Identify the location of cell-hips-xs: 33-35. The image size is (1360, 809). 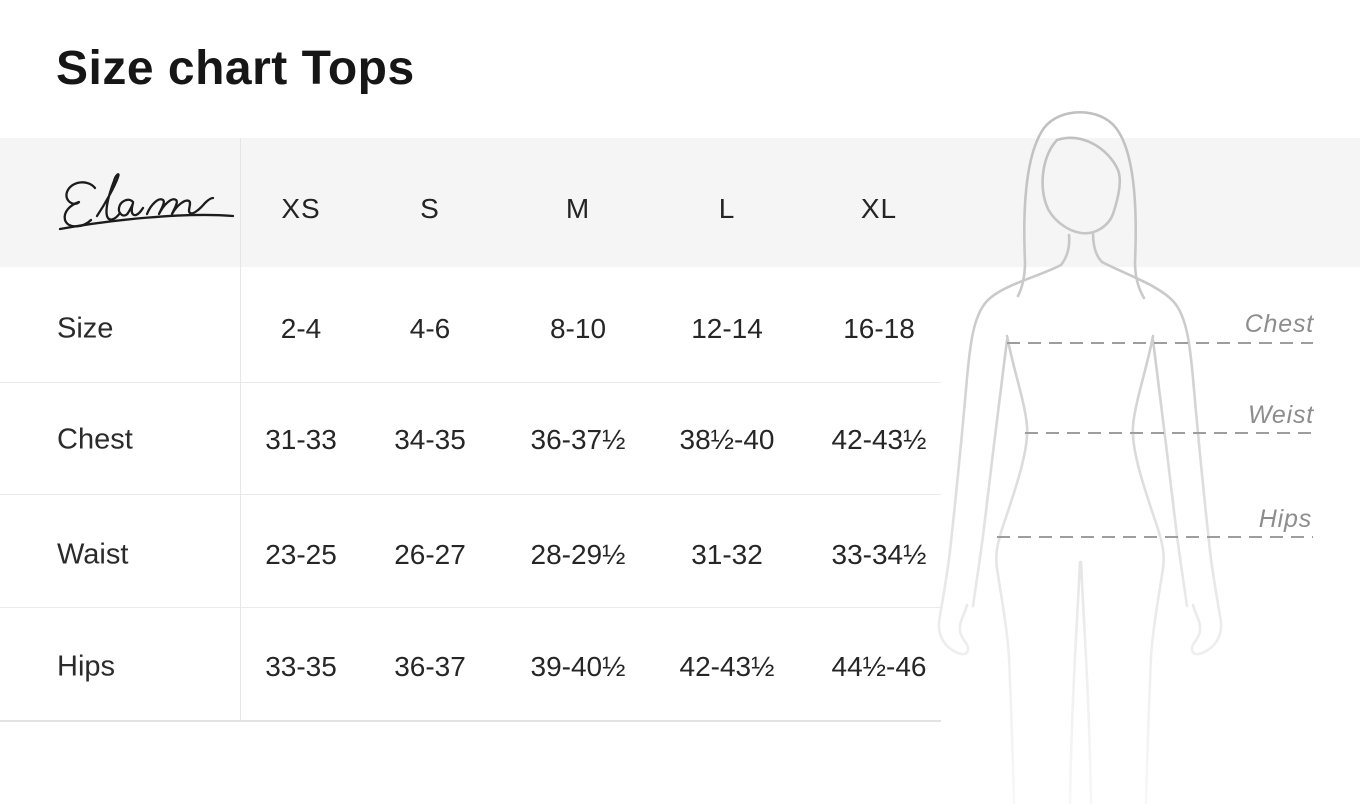
(301, 666).